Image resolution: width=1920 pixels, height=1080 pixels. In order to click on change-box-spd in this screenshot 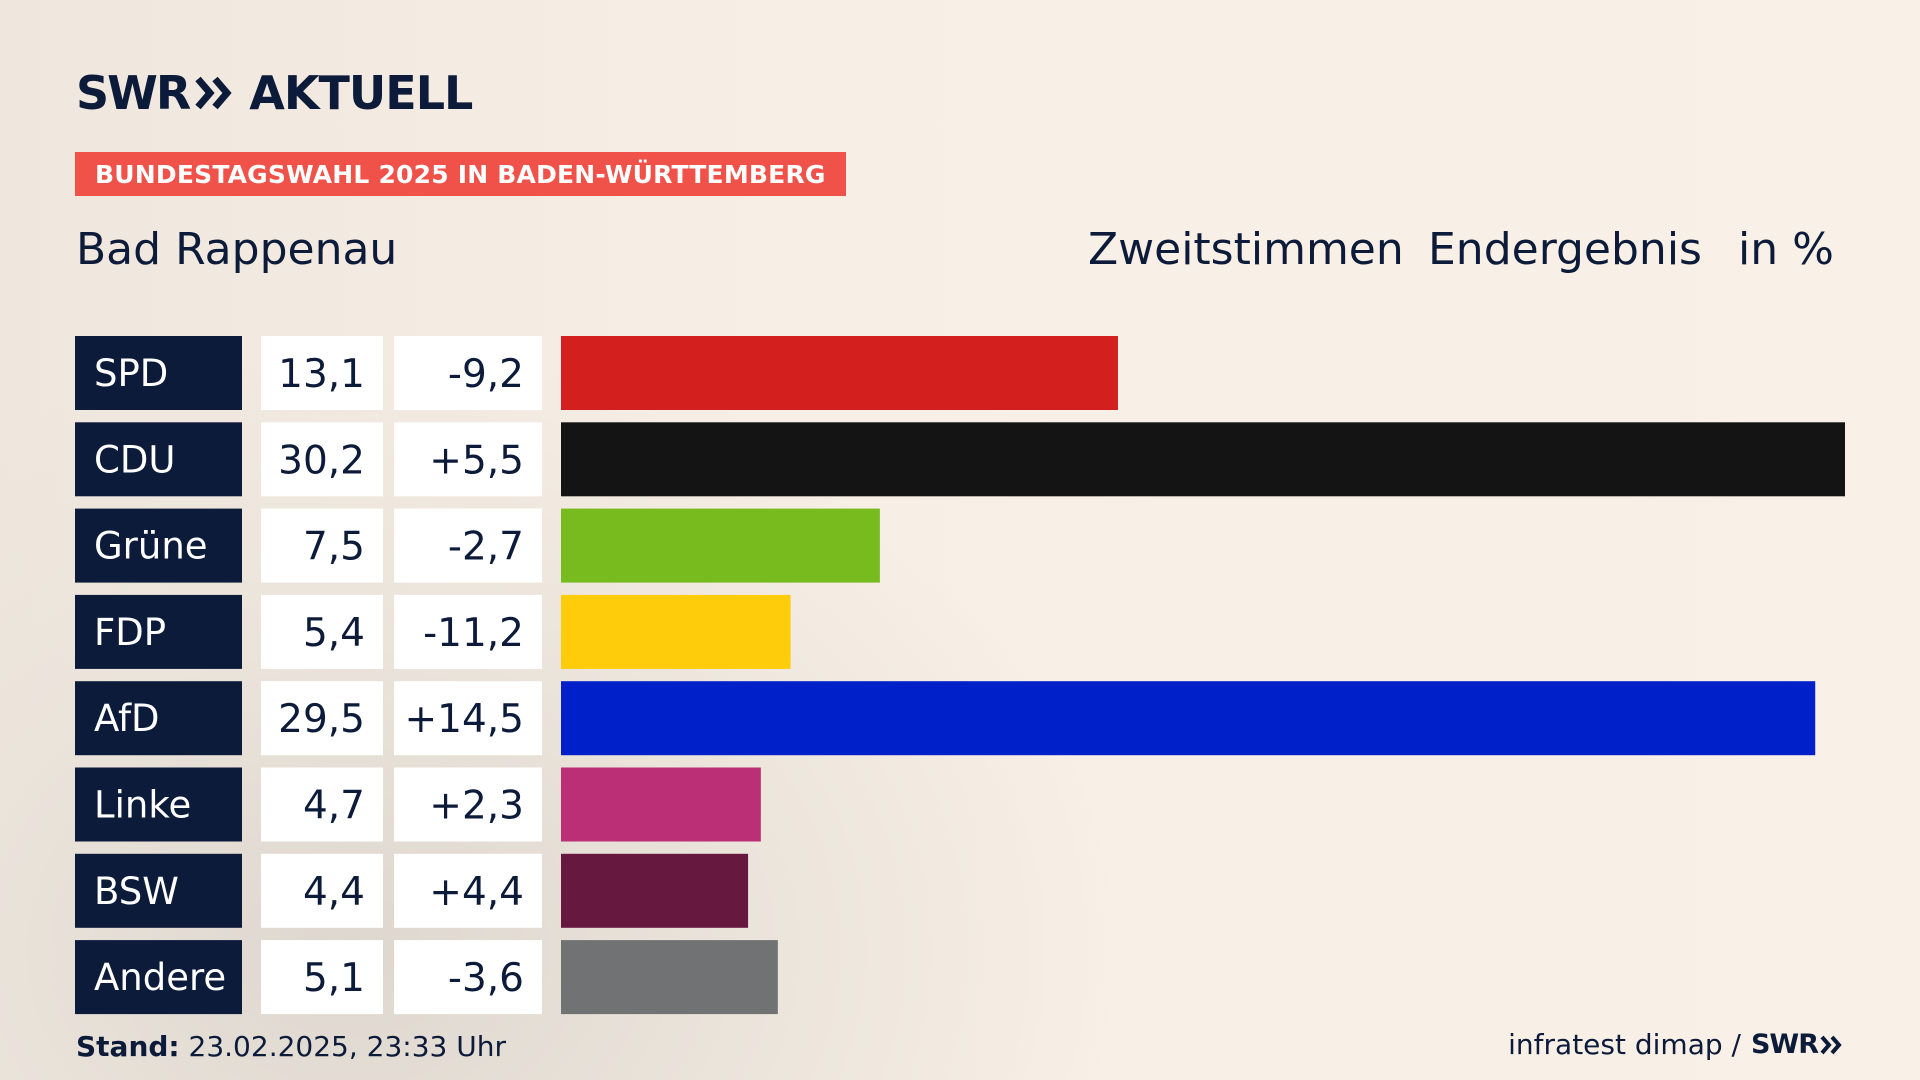, I will do `click(468, 373)`.